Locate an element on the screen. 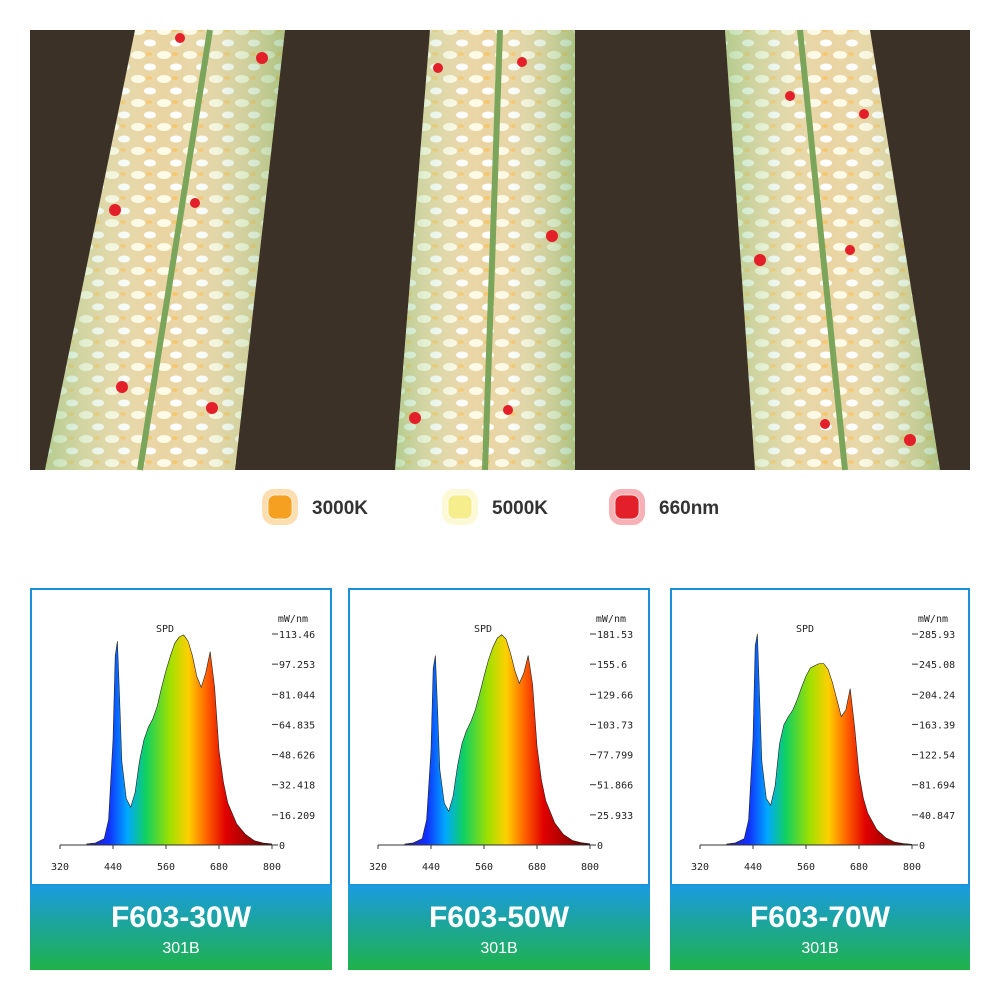  y-tick-label: 81.044 is located at coordinates (297, 695).